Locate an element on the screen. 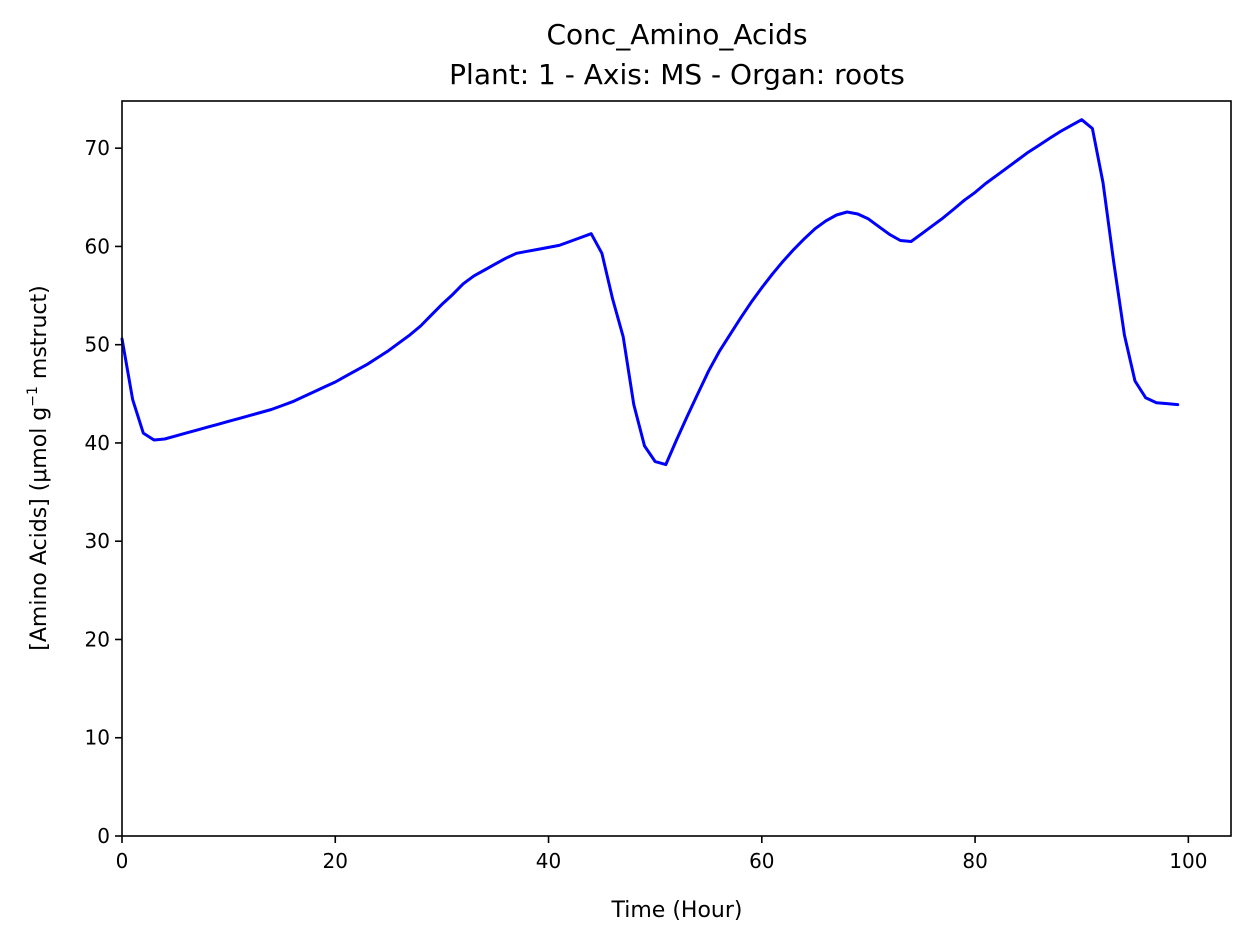  x-axis-label: Time (Hour) is located at coordinates (677, 910).